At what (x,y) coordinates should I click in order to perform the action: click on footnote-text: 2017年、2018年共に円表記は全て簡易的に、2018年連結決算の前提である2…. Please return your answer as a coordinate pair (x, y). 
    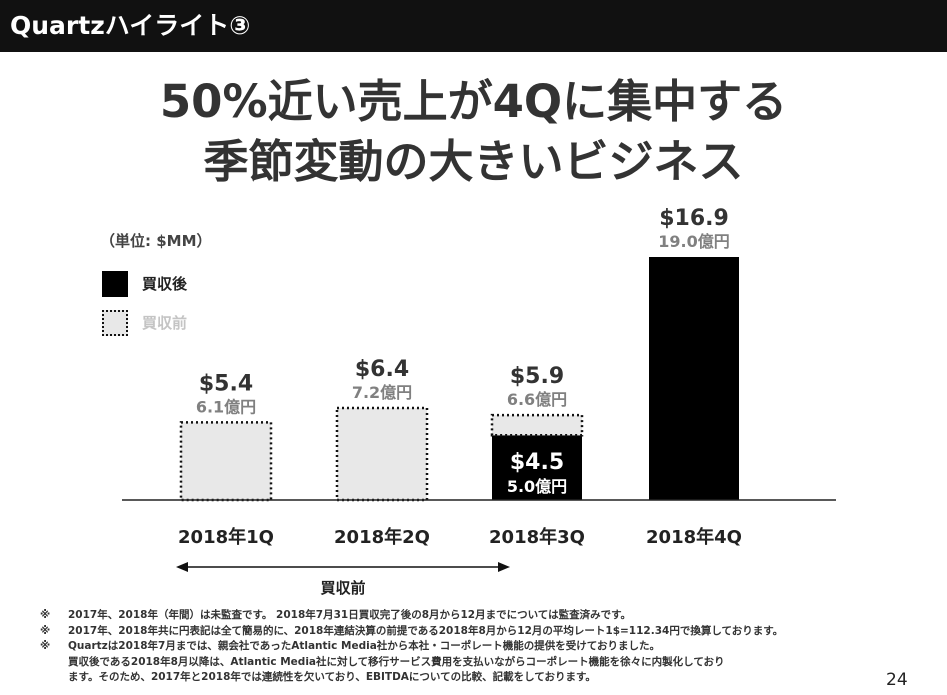
    Looking at the image, I should click on (426, 630).